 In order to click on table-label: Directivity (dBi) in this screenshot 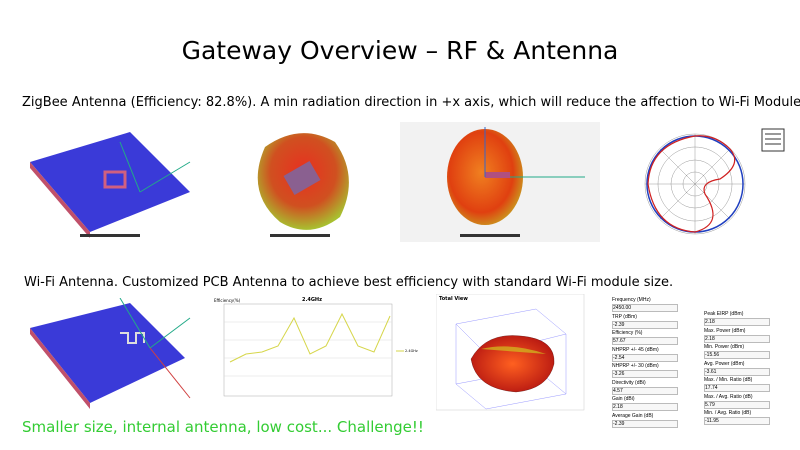, I will do `click(629, 382)`.